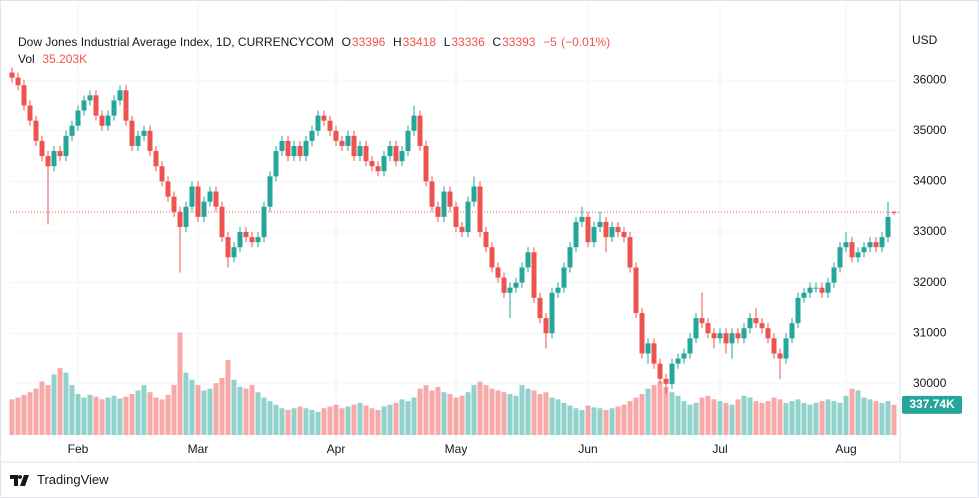 The image size is (979, 498). I want to click on y-tick-label: 36000, so click(930, 79).